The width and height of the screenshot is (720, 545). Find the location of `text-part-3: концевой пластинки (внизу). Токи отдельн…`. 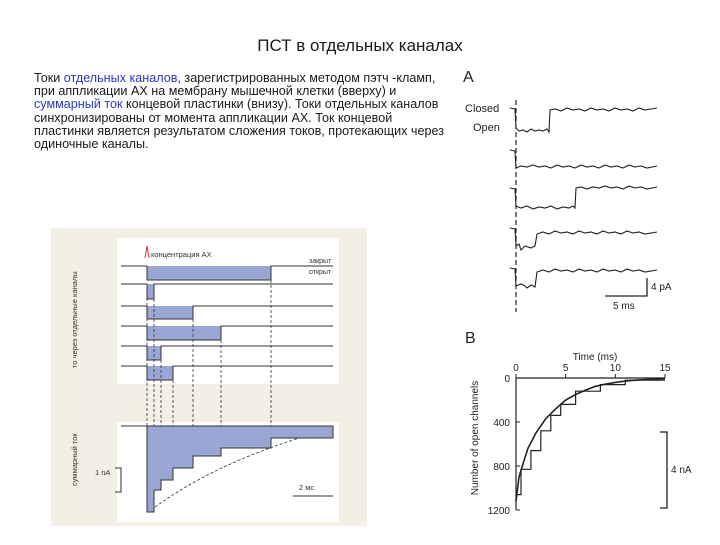

text-part-3: концевой пластинки (внизу). Токи отдельн… is located at coordinates (239, 124).